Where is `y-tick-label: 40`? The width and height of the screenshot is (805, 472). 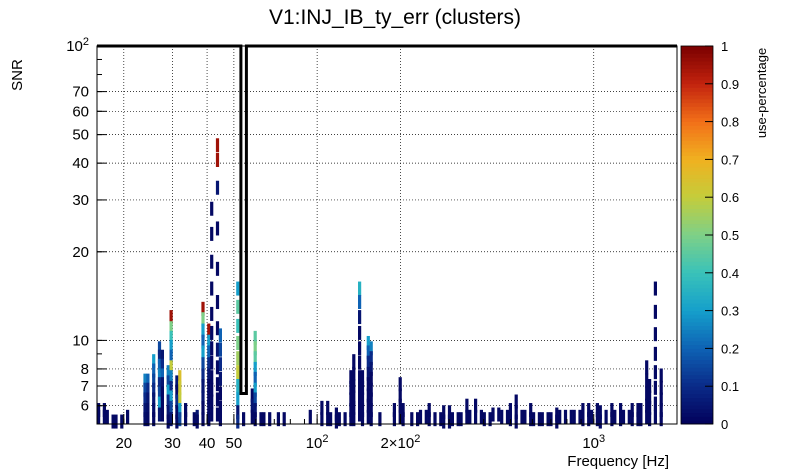
y-tick-label: 40 is located at coordinates (80, 163).